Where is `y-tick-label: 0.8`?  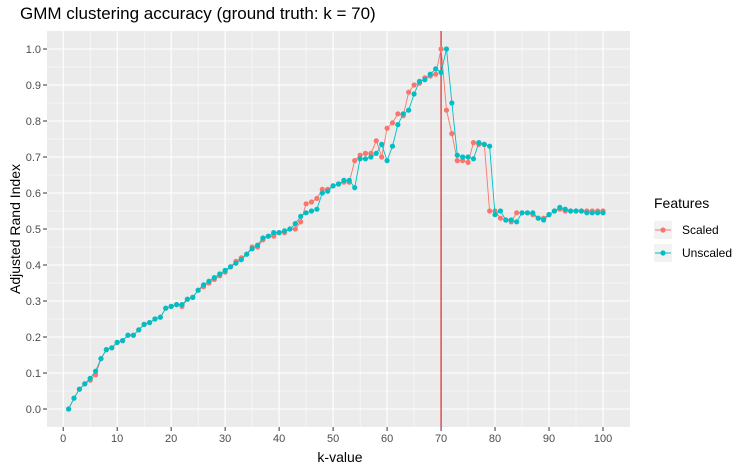
y-tick-label: 0.8 is located at coordinates (33, 122).